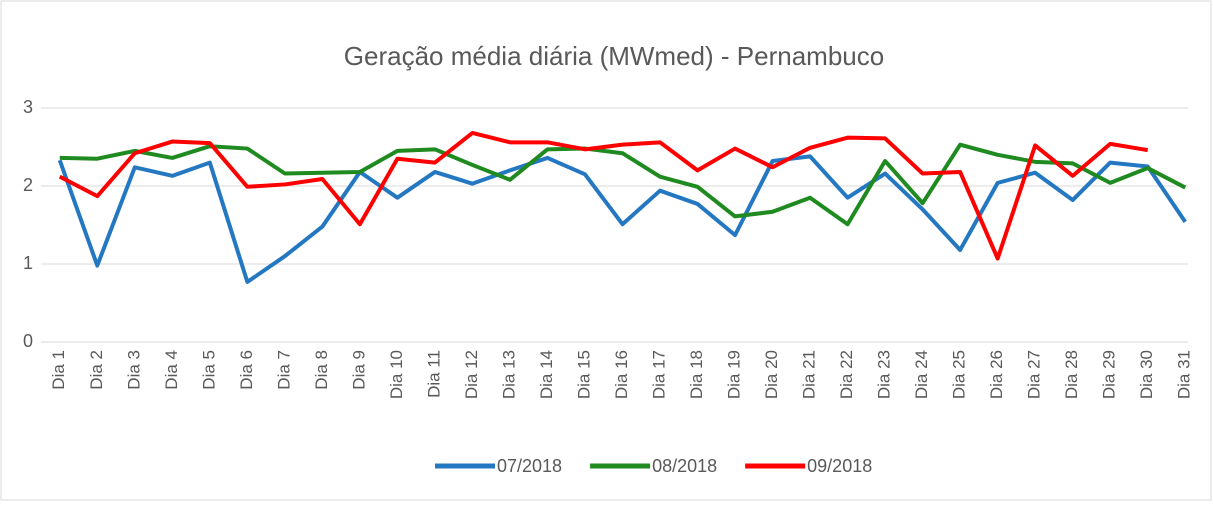 This screenshot has width=1213, height=507. What do you see at coordinates (508, 374) in the screenshot?
I see `x-tick-label: Dia 13` at bounding box center [508, 374].